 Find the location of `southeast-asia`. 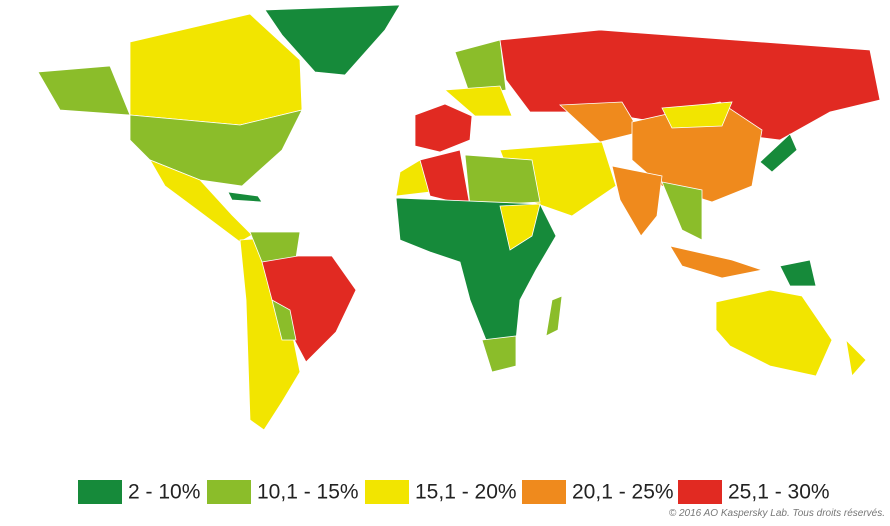

southeast-asia is located at coordinates (682, 211).